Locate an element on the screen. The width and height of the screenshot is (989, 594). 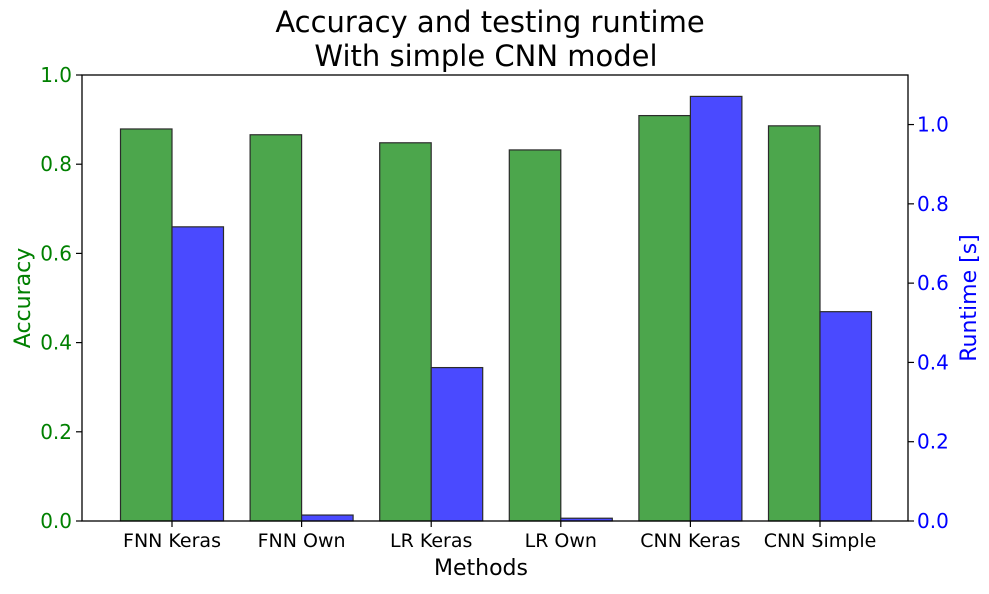
right-tick-label: 0.0 is located at coordinates (933, 521).